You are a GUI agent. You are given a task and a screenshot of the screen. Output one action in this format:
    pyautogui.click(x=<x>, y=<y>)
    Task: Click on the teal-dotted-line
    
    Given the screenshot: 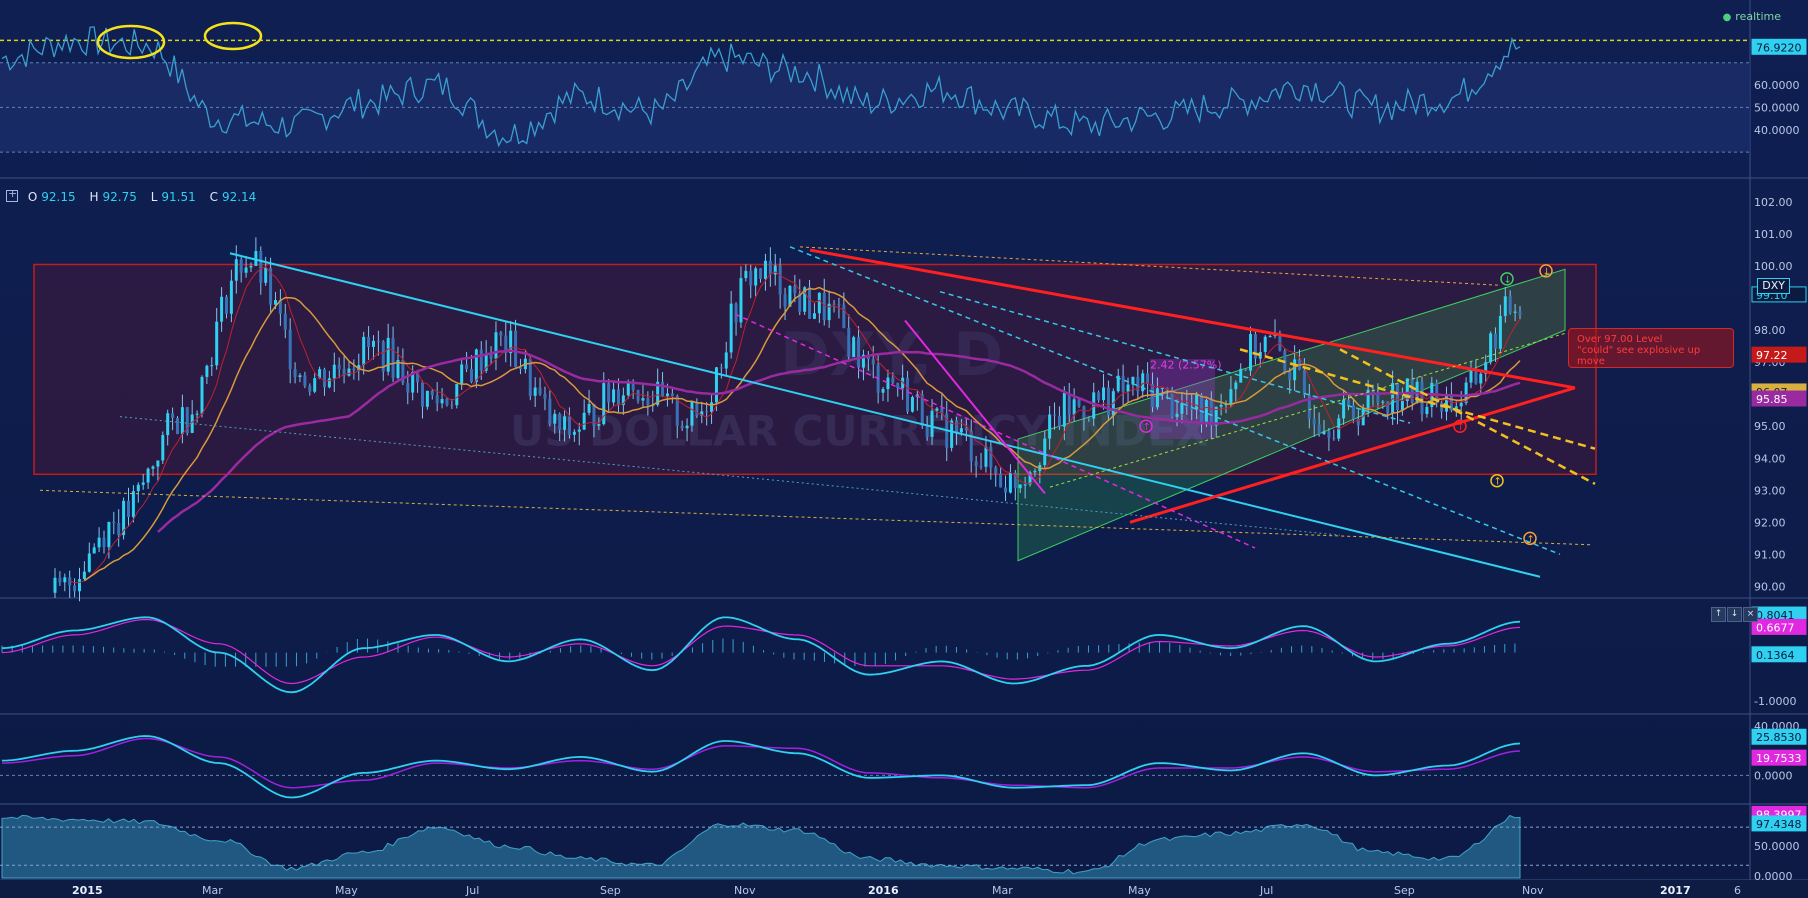 What is the action you would take?
    pyautogui.click(x=730, y=476)
    